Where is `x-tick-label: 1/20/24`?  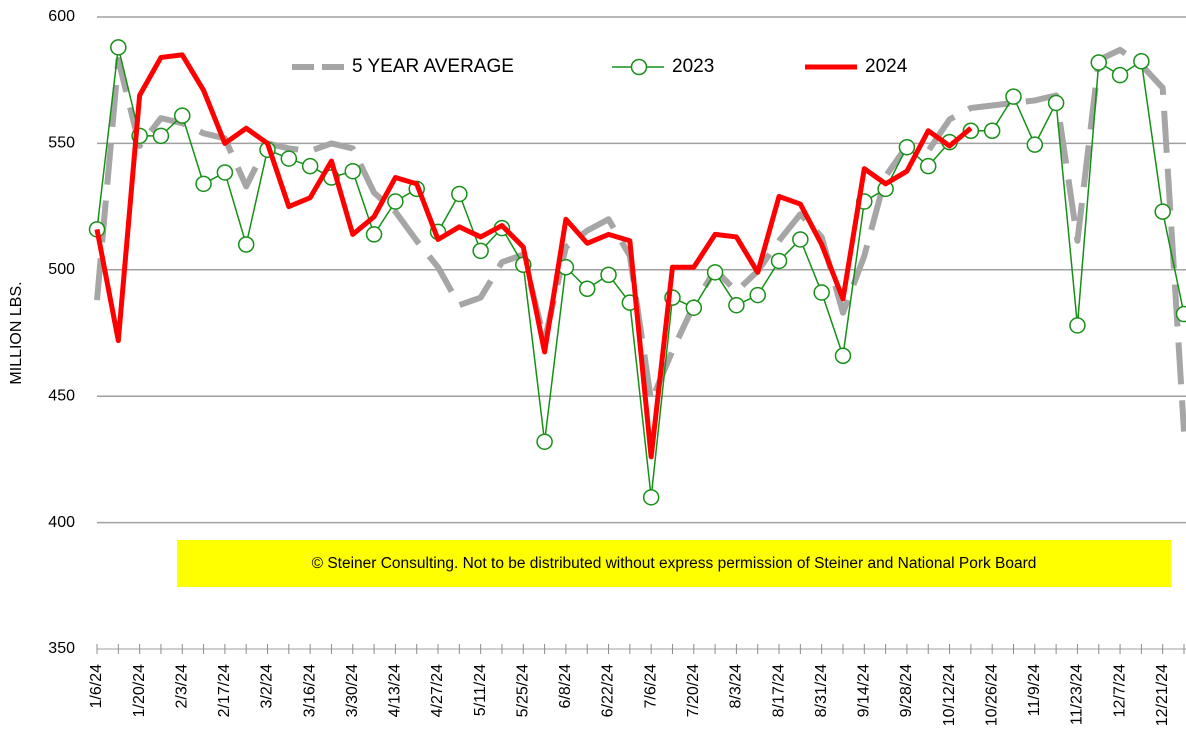
x-tick-label: 1/20/24 is located at coordinates (139, 690).